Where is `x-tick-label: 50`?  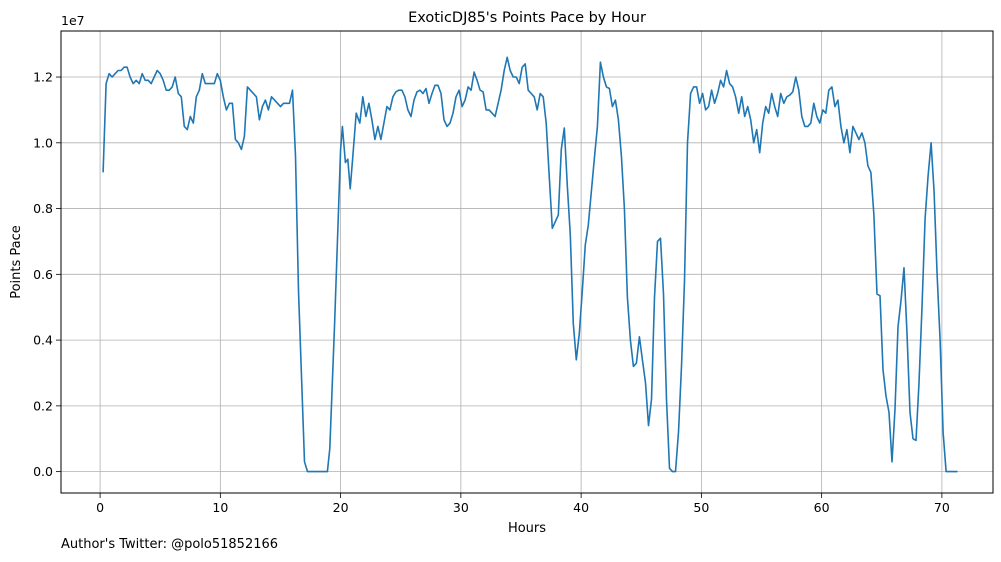
x-tick-label: 50 is located at coordinates (701, 507).